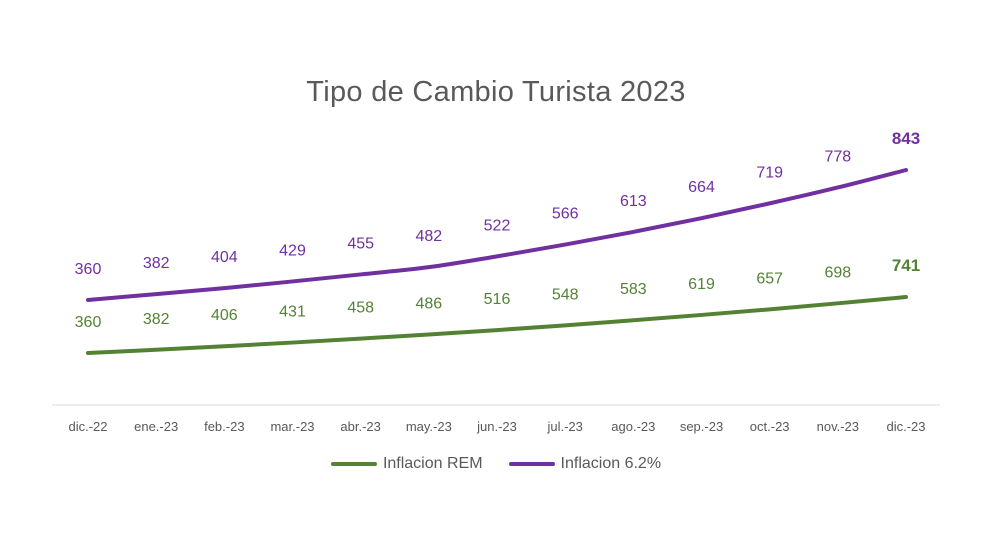  Describe the element at coordinates (429, 426) in the screenshot. I see `x-tick-label-5: may.-23` at that location.